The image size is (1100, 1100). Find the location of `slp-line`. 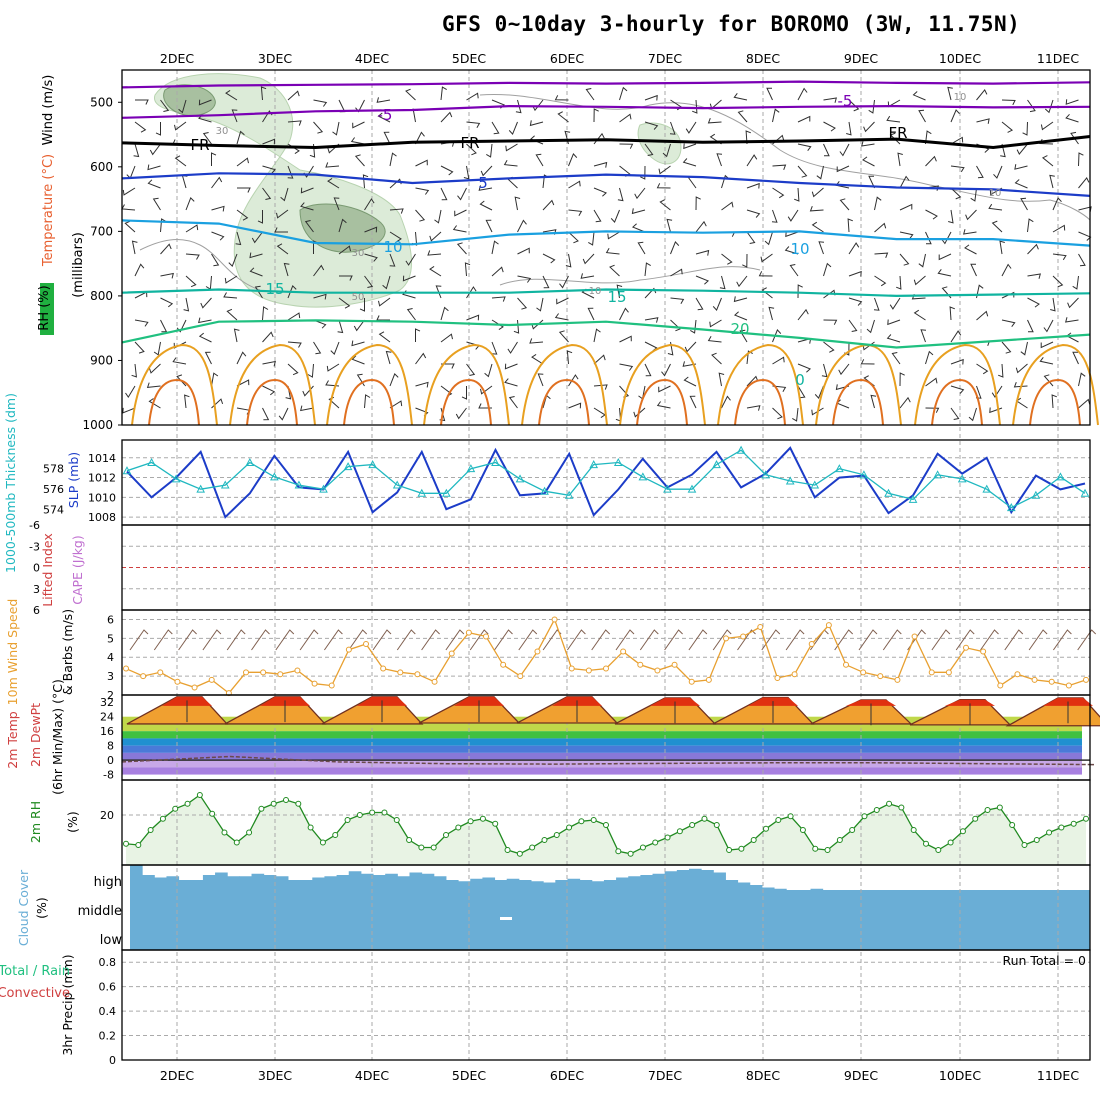

slp-line is located at coordinates (606, 482).